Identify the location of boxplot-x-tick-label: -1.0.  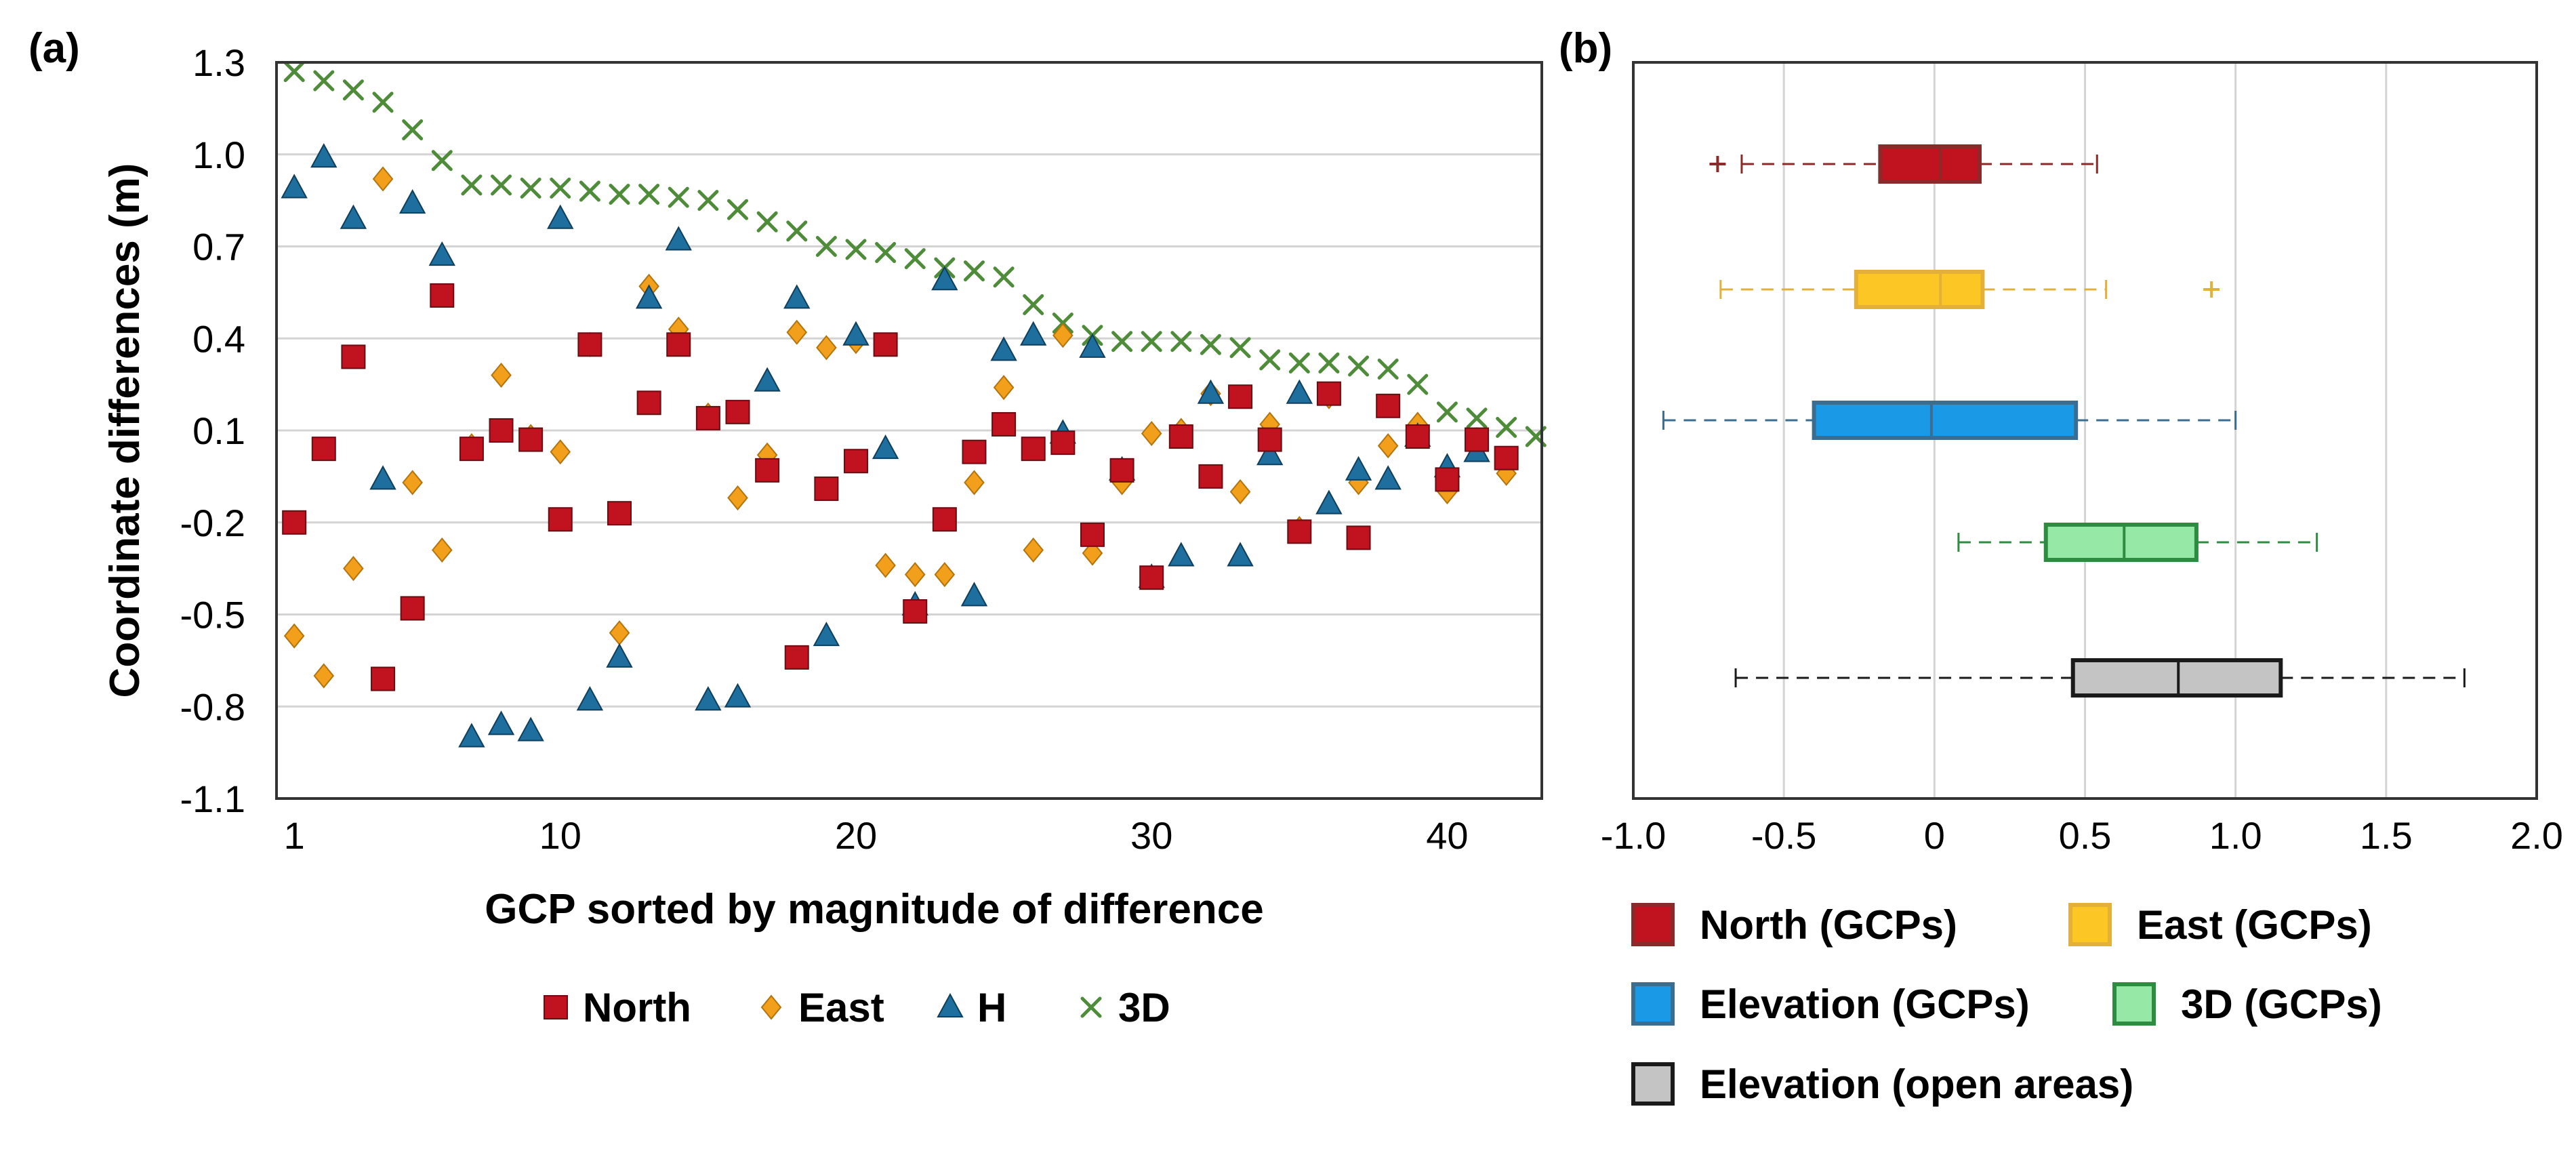
(1634, 836).